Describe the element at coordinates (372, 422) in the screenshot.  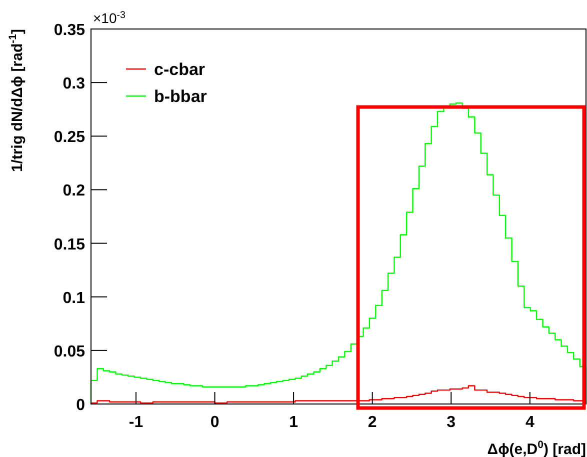
I see `x-tick-label: 2` at that location.